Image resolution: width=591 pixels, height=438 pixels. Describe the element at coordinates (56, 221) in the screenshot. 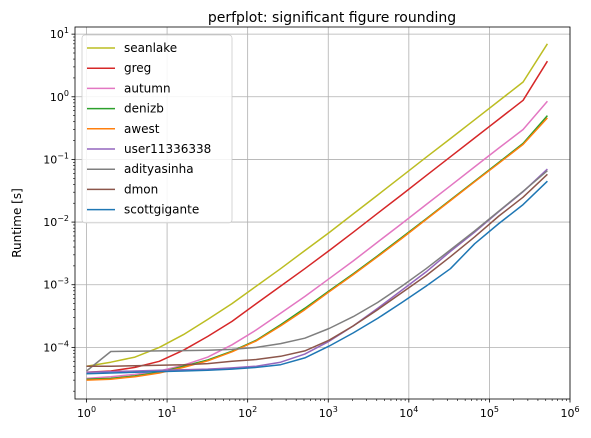

I see `y-tick-label: 10⁻²` at that location.